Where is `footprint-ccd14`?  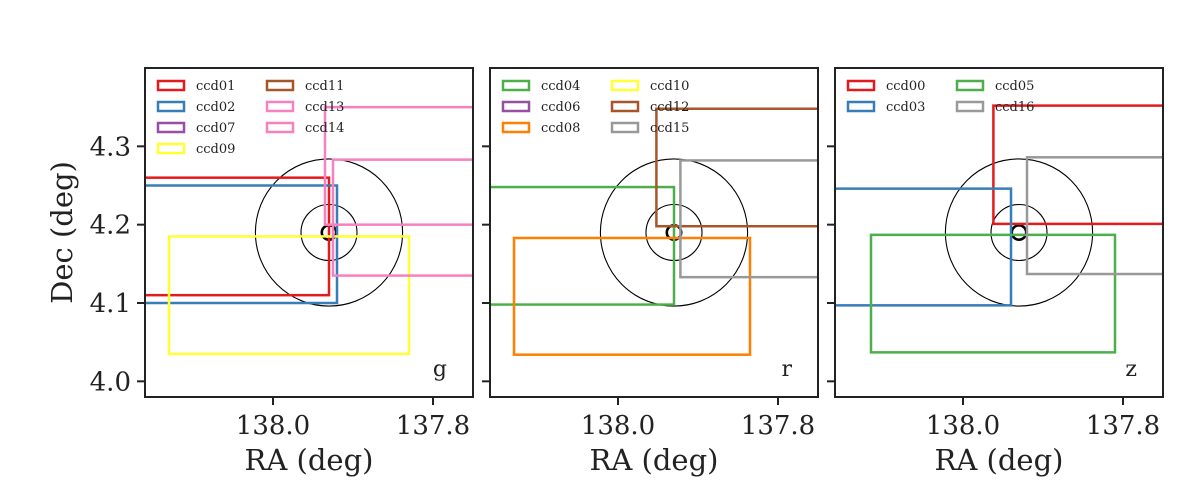
footprint-ccd14 is located at coordinates (402, 217).